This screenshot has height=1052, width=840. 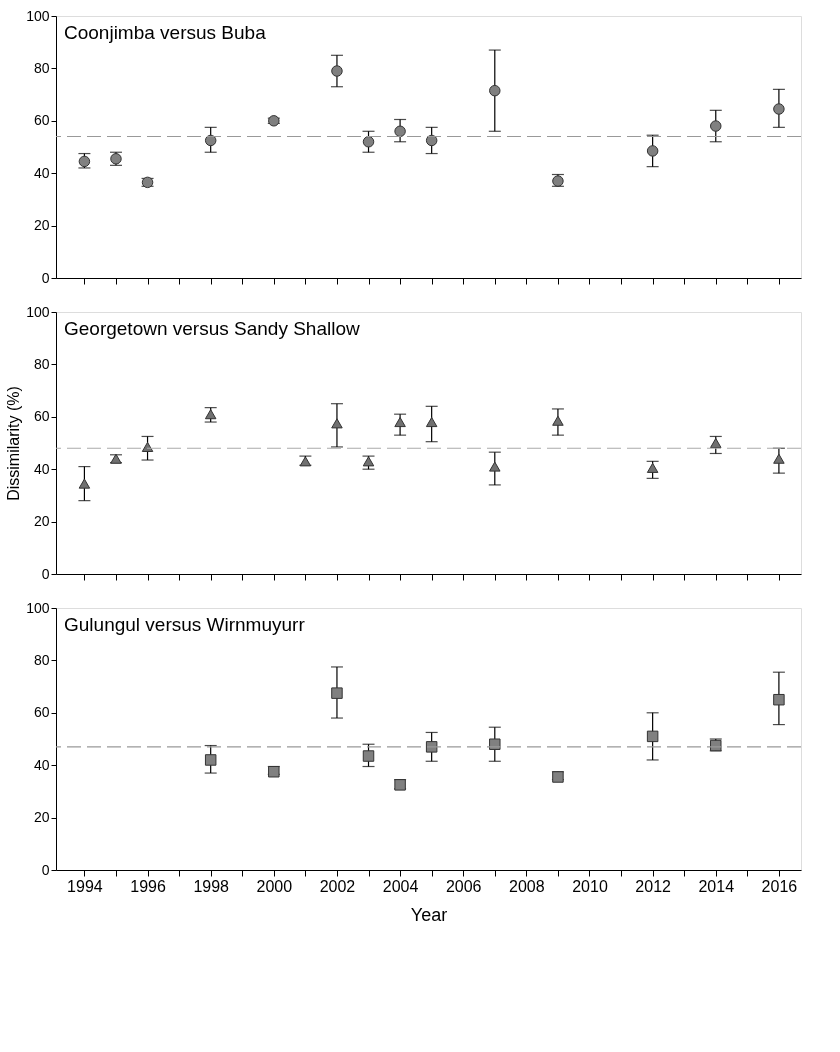 I want to click on chart-title: Gulungul versus Wirnmuyurr, so click(x=185, y=624).